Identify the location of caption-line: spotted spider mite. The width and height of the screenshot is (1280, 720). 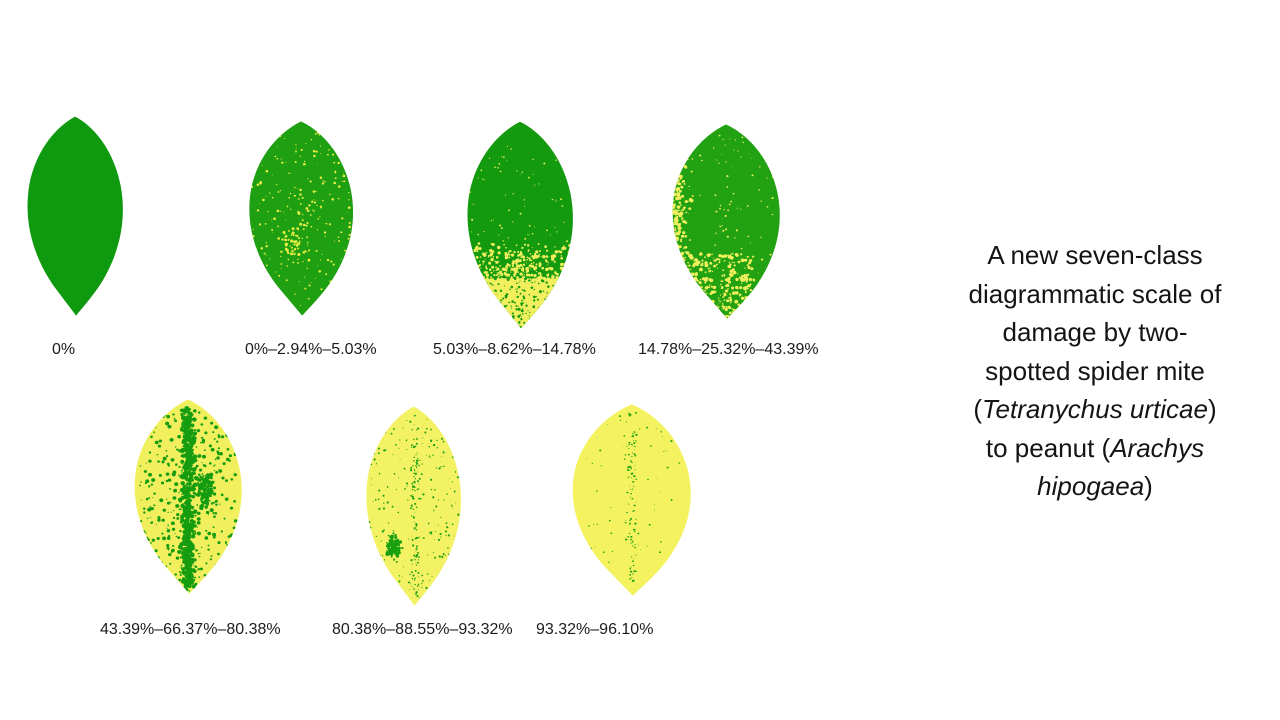
(1095, 370).